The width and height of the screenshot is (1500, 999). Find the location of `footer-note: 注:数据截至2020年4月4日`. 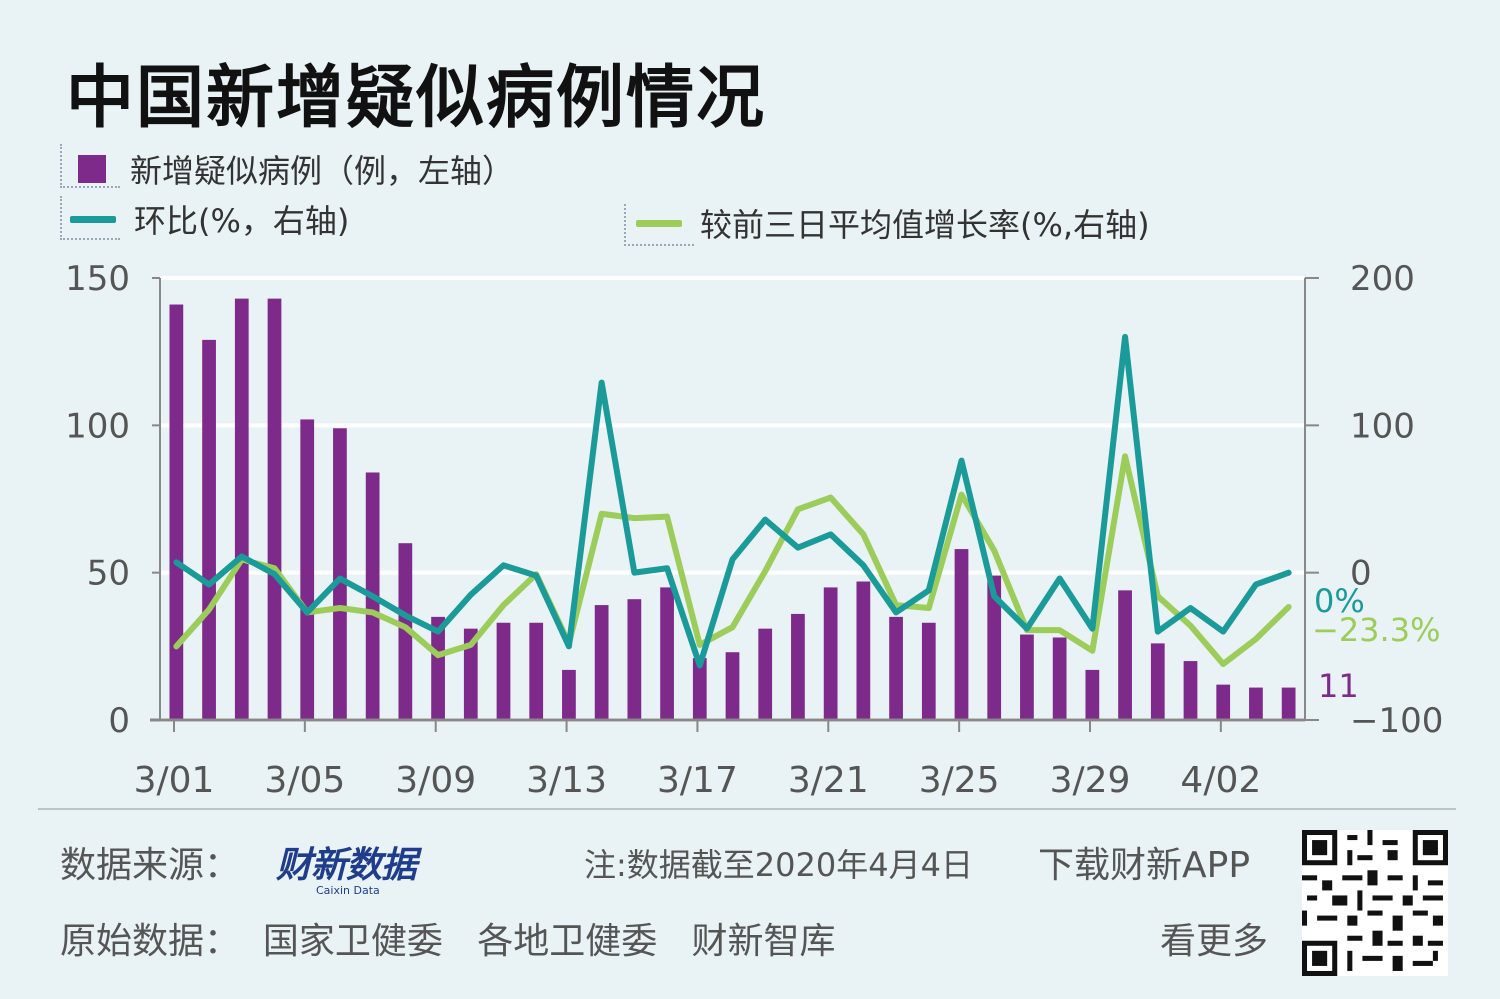

footer-note: 注:数据截至2020年4月4日 is located at coordinates (778, 865).